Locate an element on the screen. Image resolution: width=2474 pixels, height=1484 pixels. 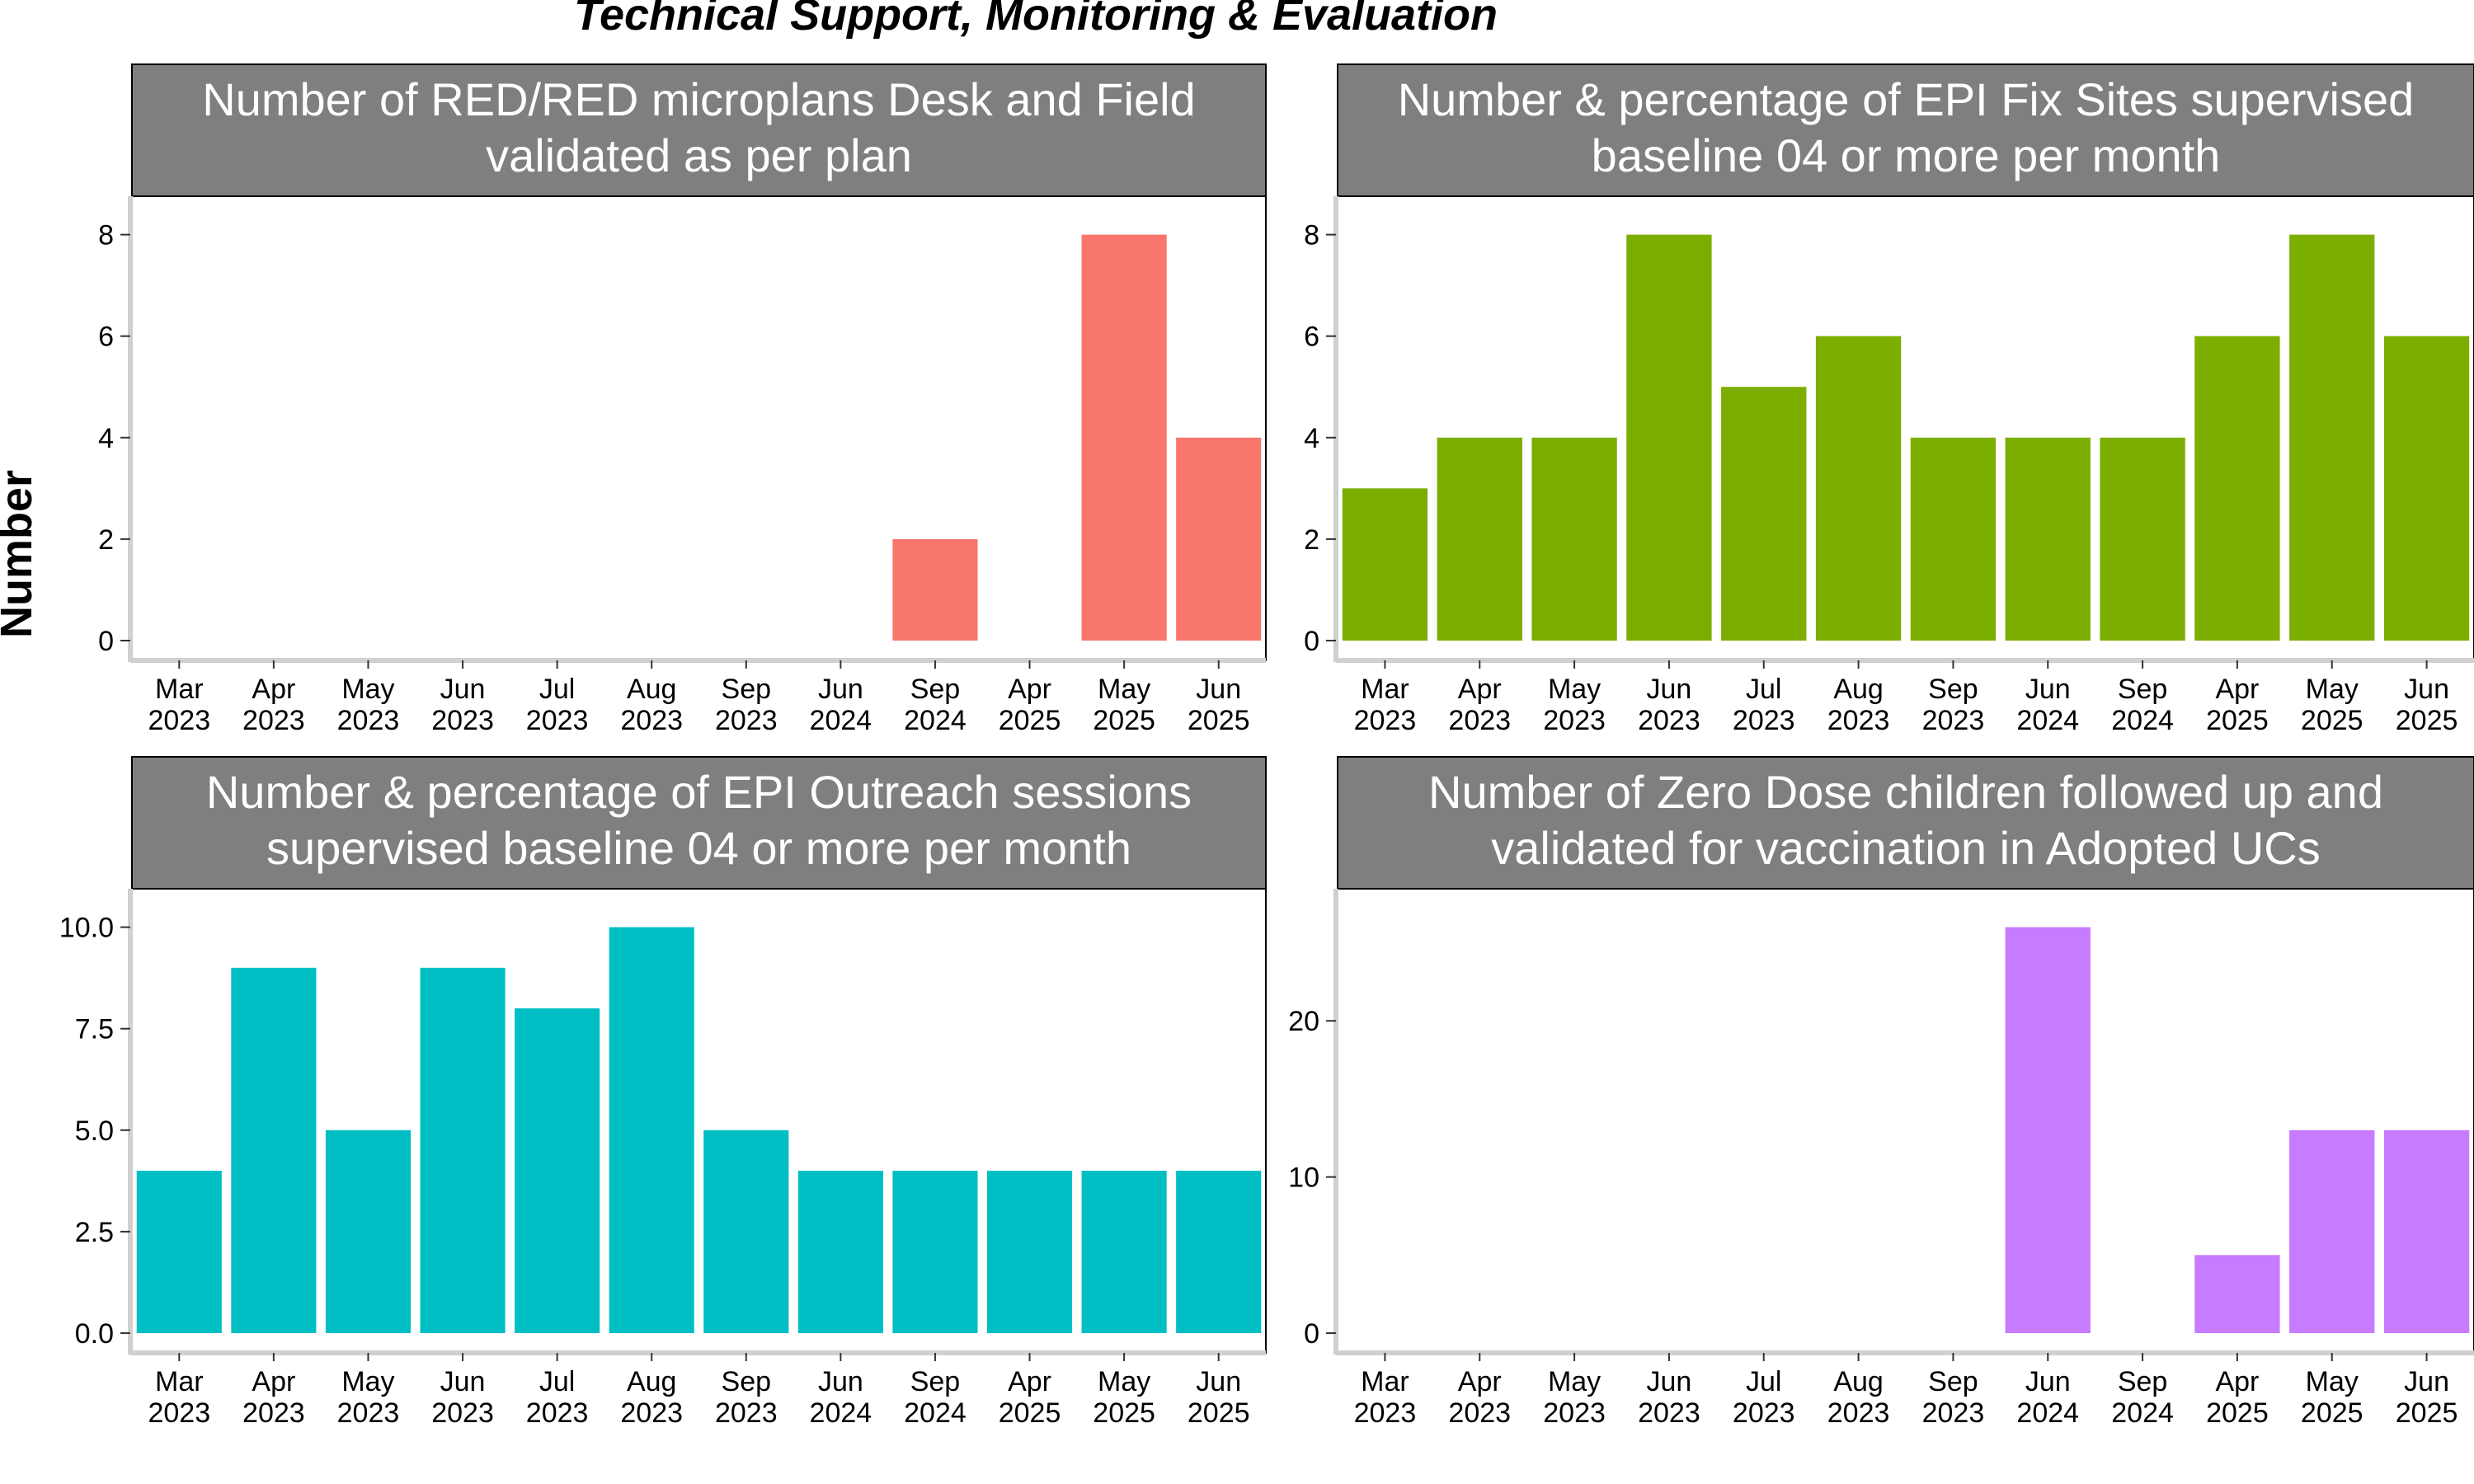
panel-title-line: supervised baseline 04 or more per month is located at coordinates (698, 848).